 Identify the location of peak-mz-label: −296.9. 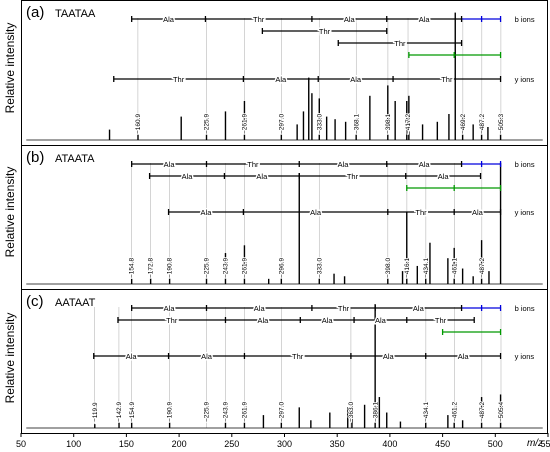
(281, 268).